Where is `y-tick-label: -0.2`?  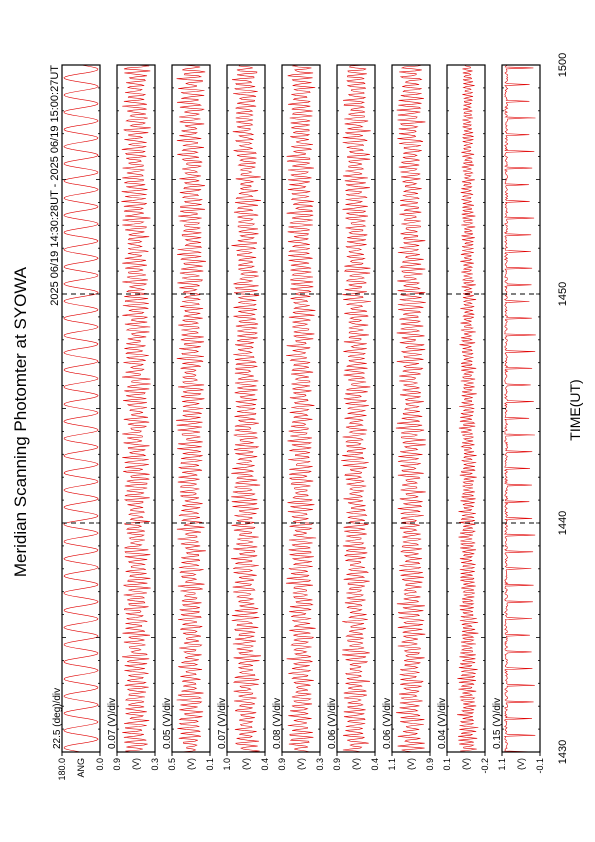
y-tick-label: -0.2 is located at coordinates (485, 766).